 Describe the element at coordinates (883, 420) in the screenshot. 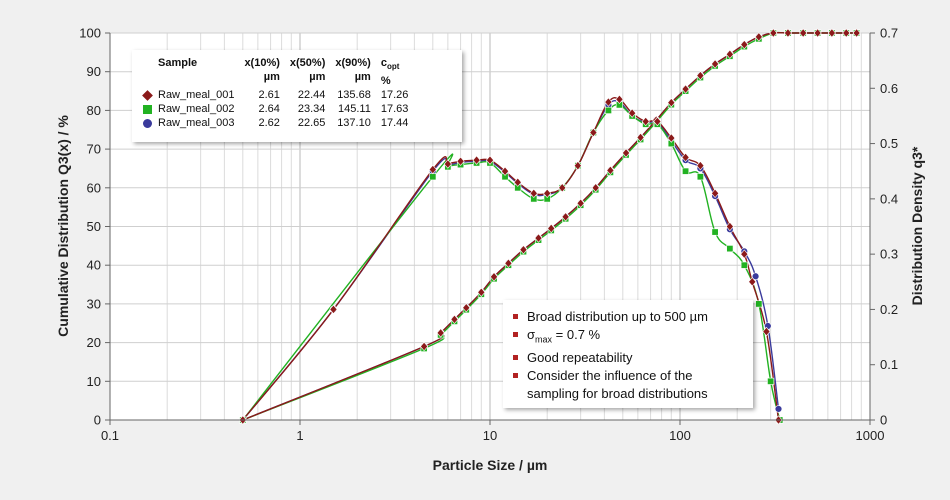

I see `y-right-tick-label: 0` at that location.